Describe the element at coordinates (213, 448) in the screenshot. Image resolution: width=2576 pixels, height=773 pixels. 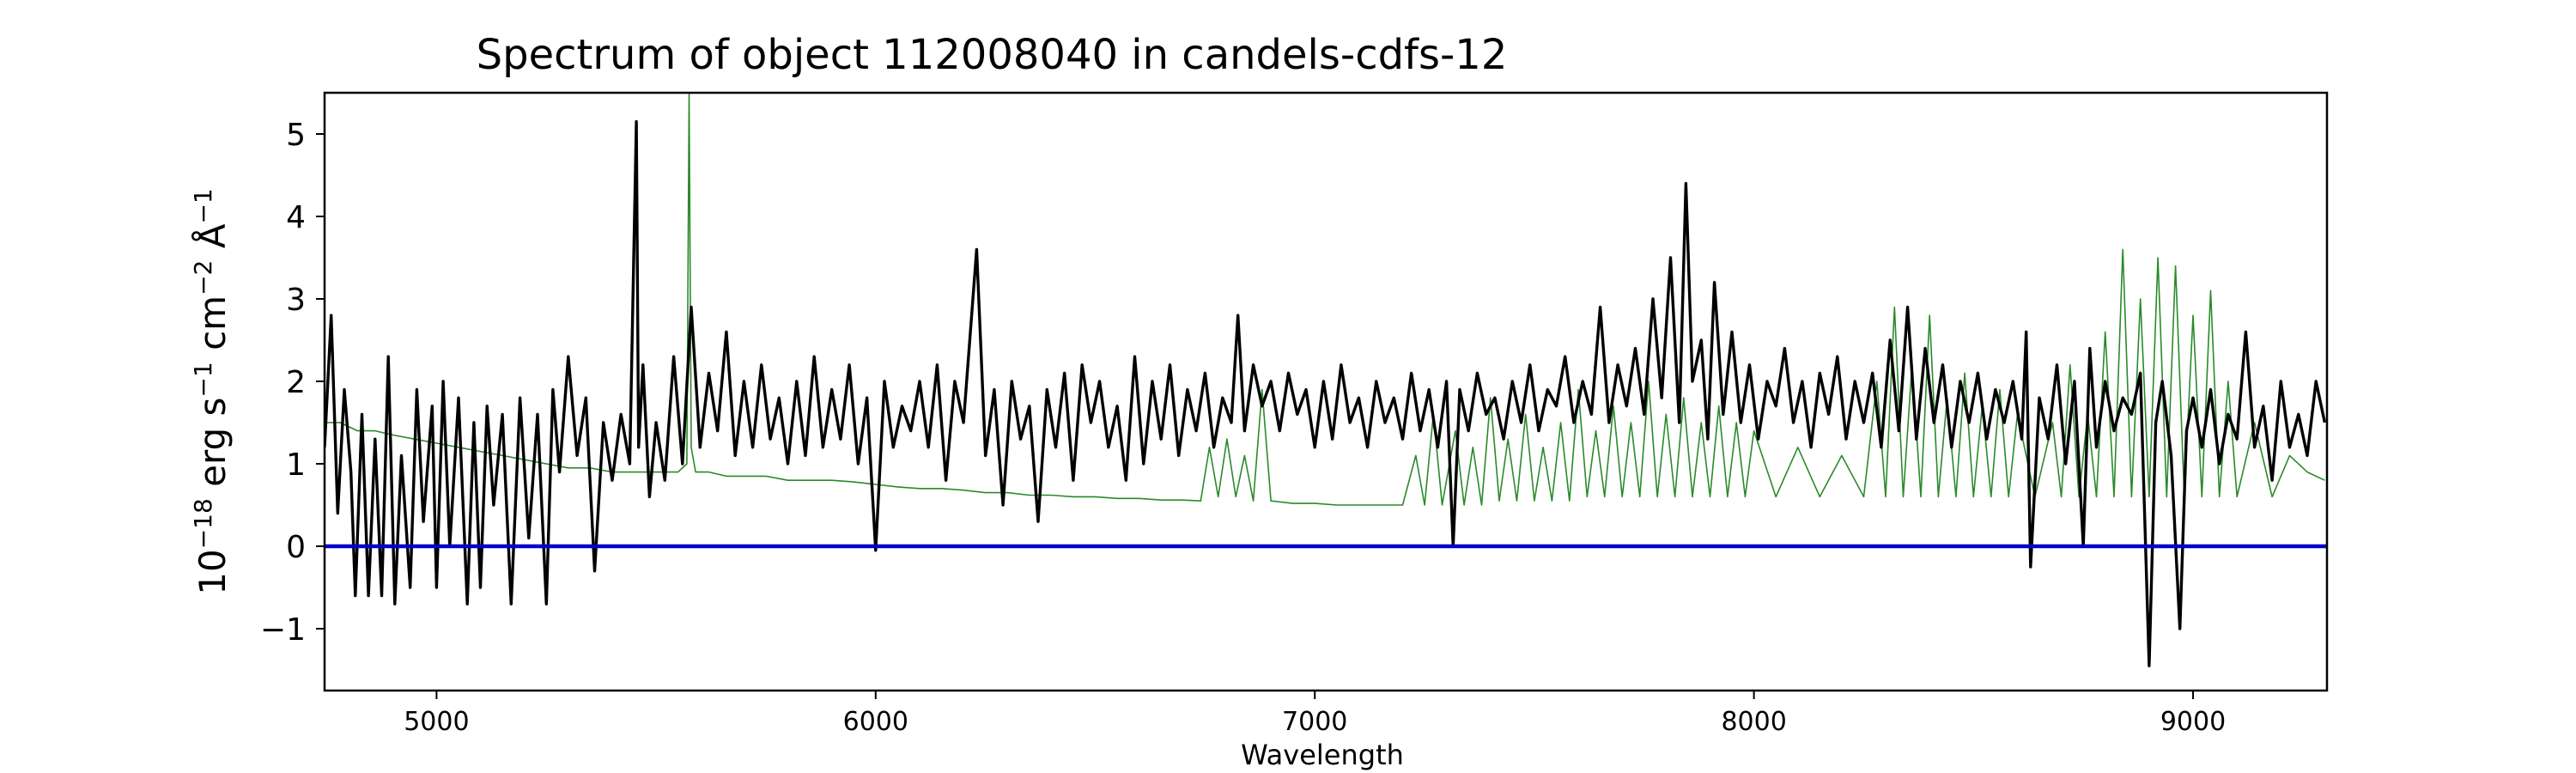
I see `y-axis-label-unit-1: erg s` at that location.